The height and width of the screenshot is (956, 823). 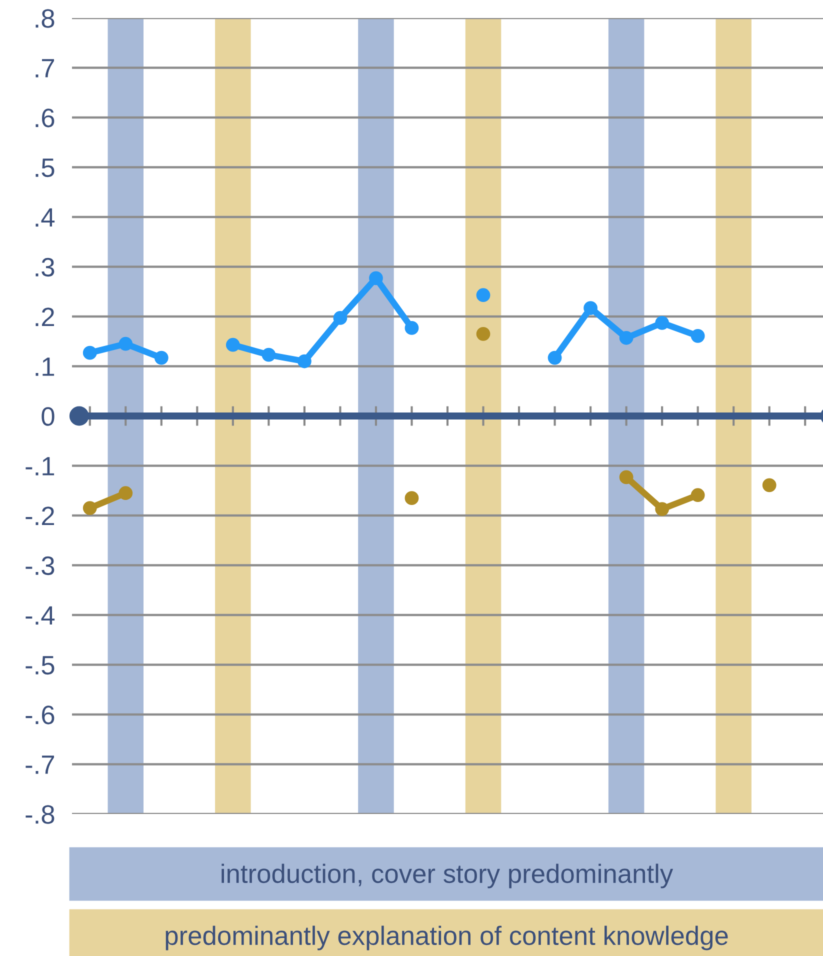 What do you see at coordinates (48, 416) in the screenshot?
I see `y-tick-label: 0` at bounding box center [48, 416].